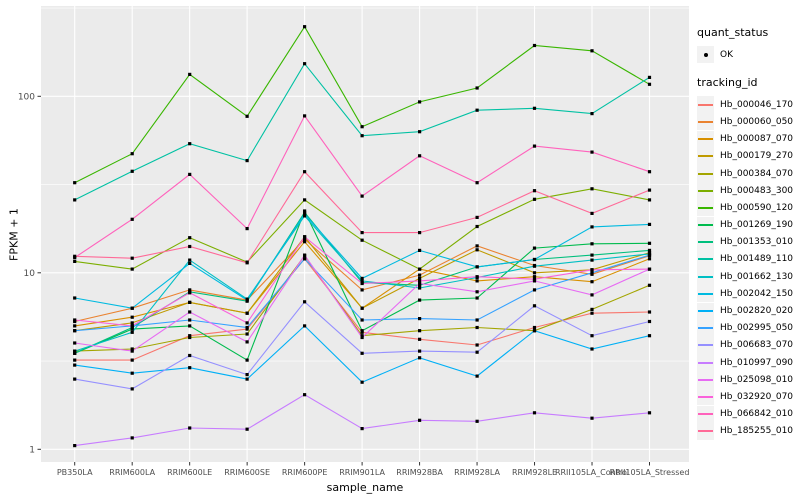 The image size is (800, 500). Describe the element at coordinates (747, 55) in the screenshot. I see `legend-item-ok: OK` at that location.